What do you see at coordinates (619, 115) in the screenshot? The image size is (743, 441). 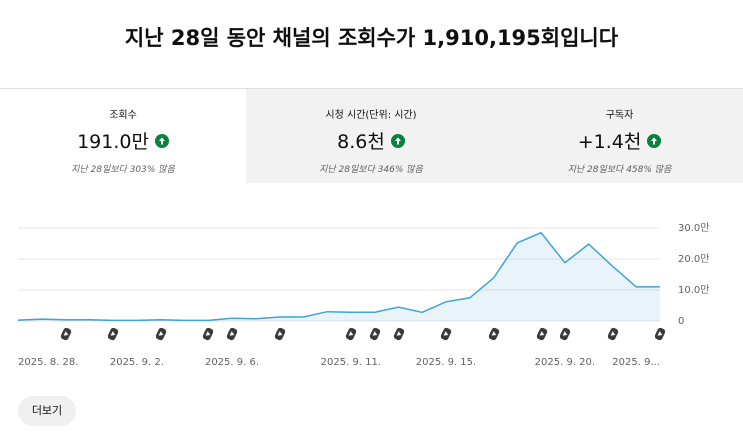 I see `metric-label: 구독자` at bounding box center [619, 115].